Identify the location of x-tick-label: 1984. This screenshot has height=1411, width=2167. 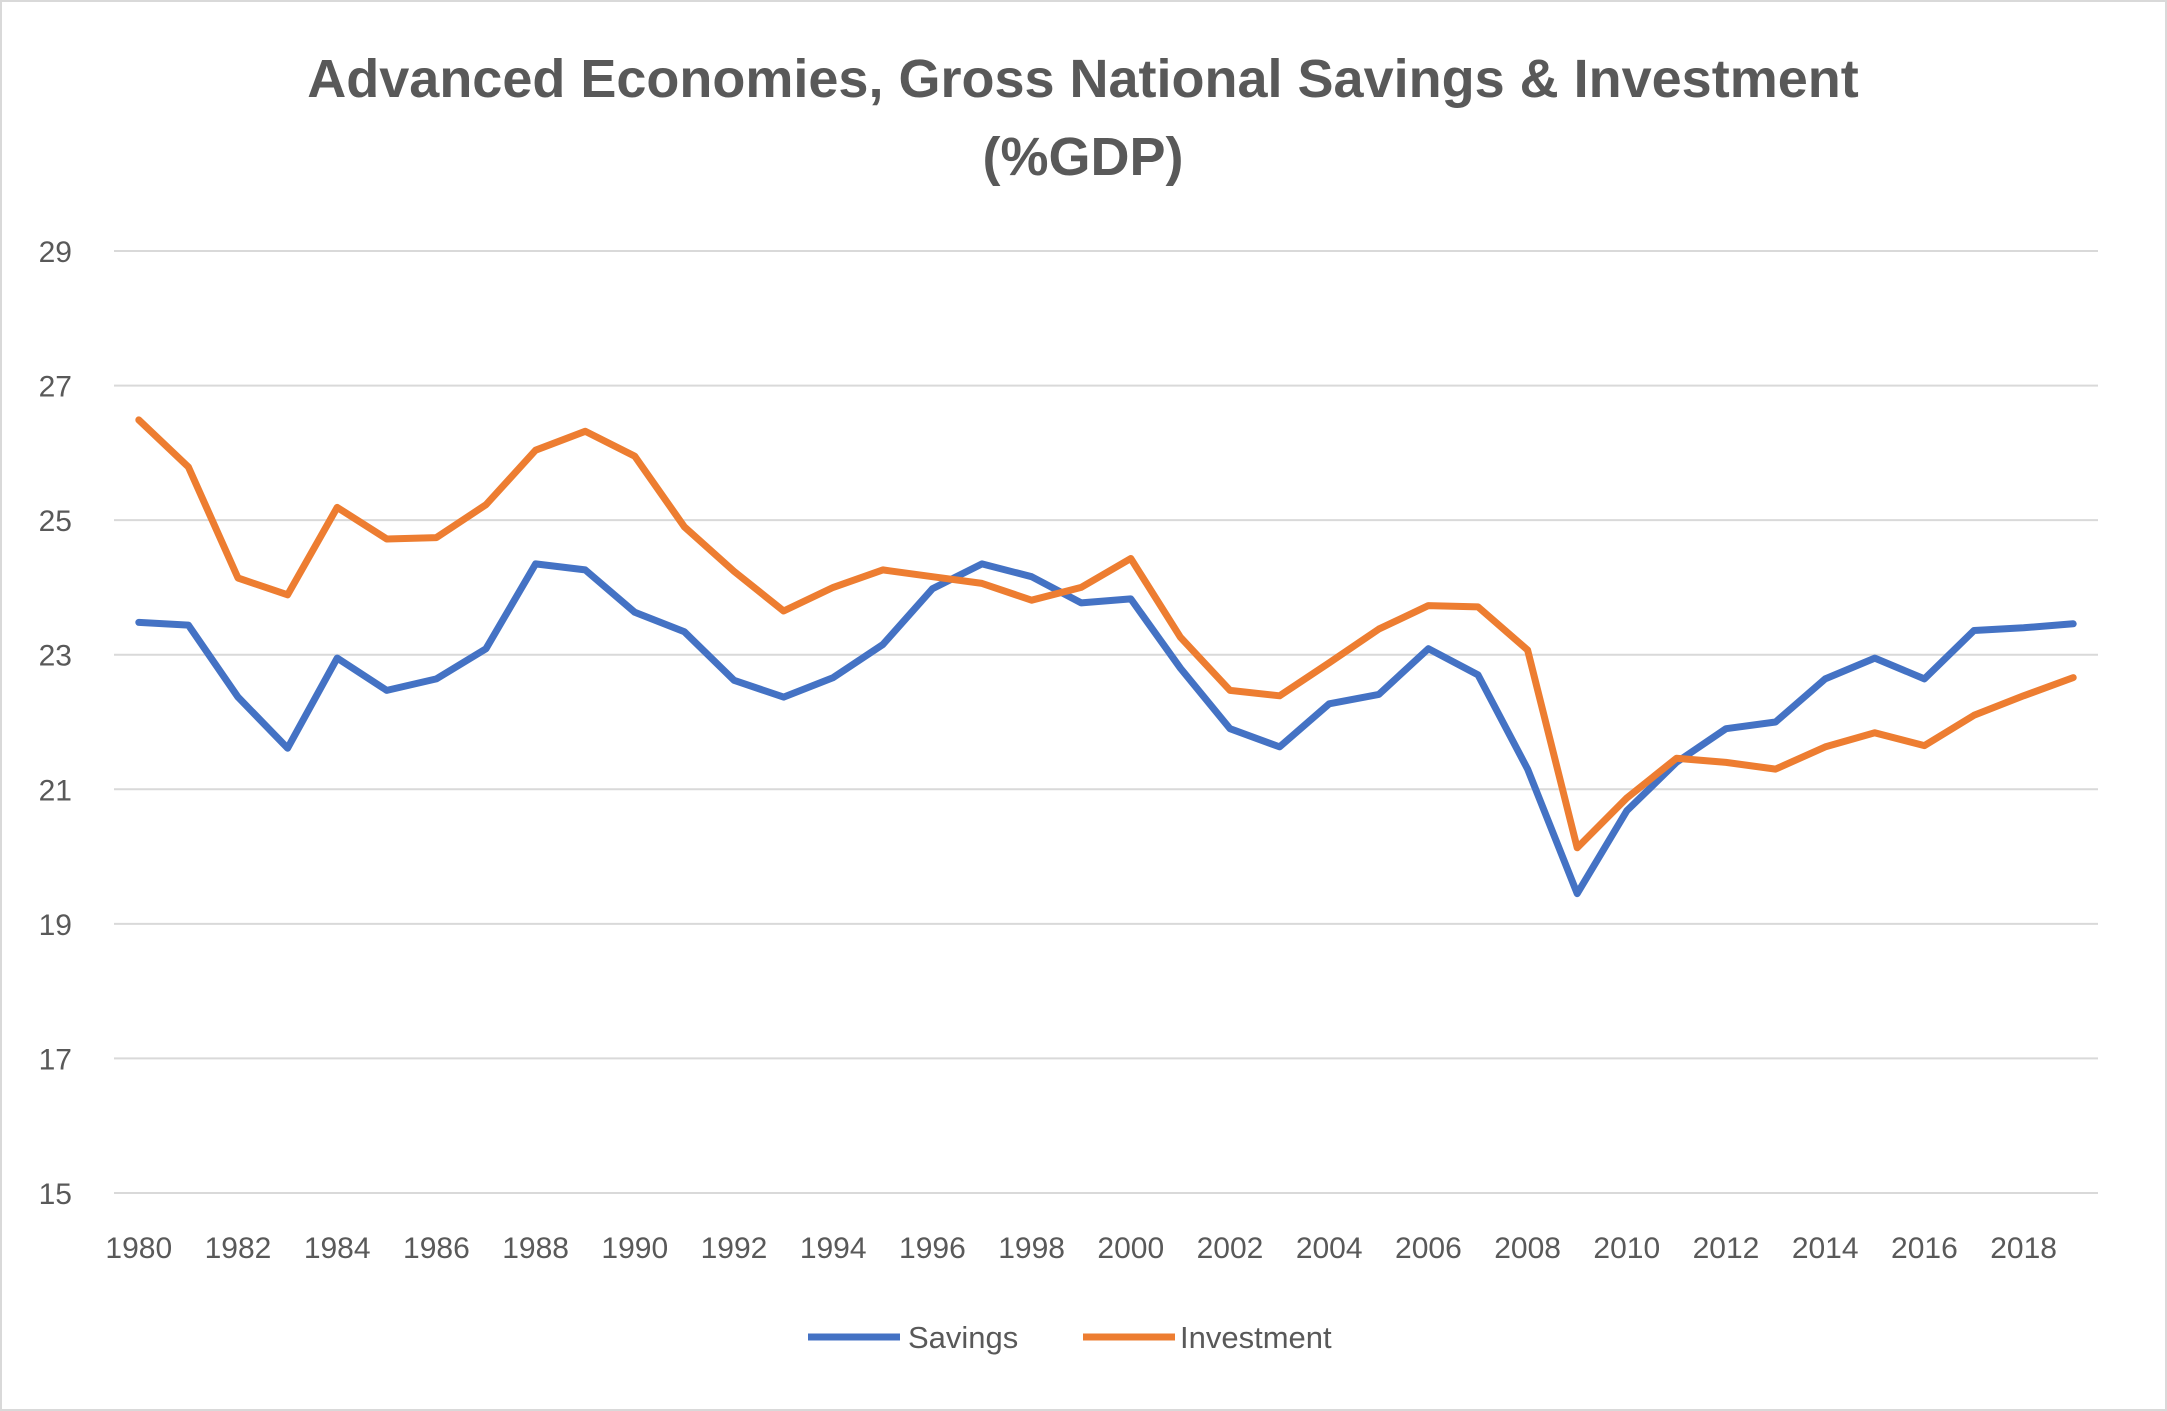
(337, 1248).